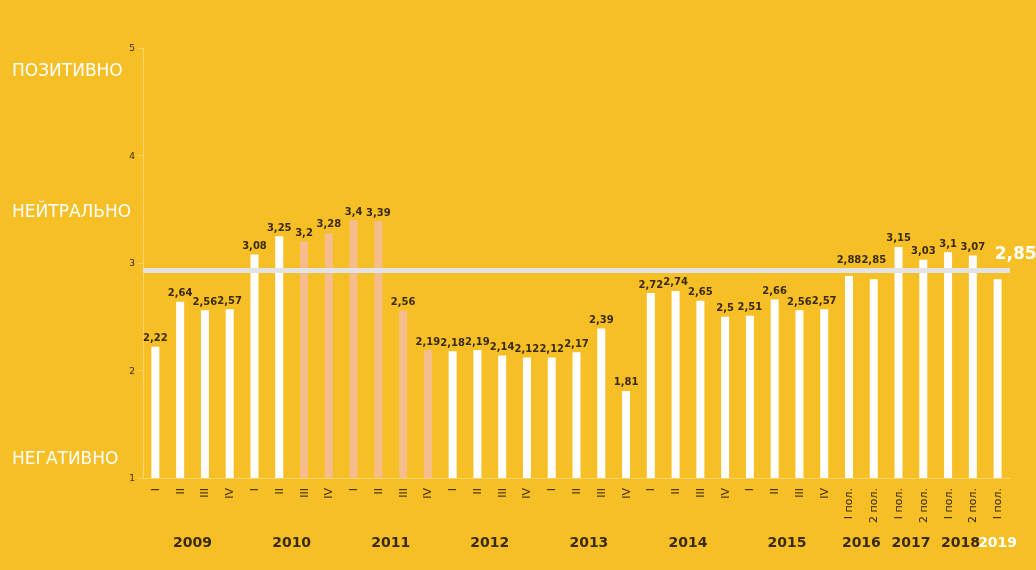  Describe the element at coordinates (849, 260) in the screenshot. I see `data-label: 2,88` at that location.